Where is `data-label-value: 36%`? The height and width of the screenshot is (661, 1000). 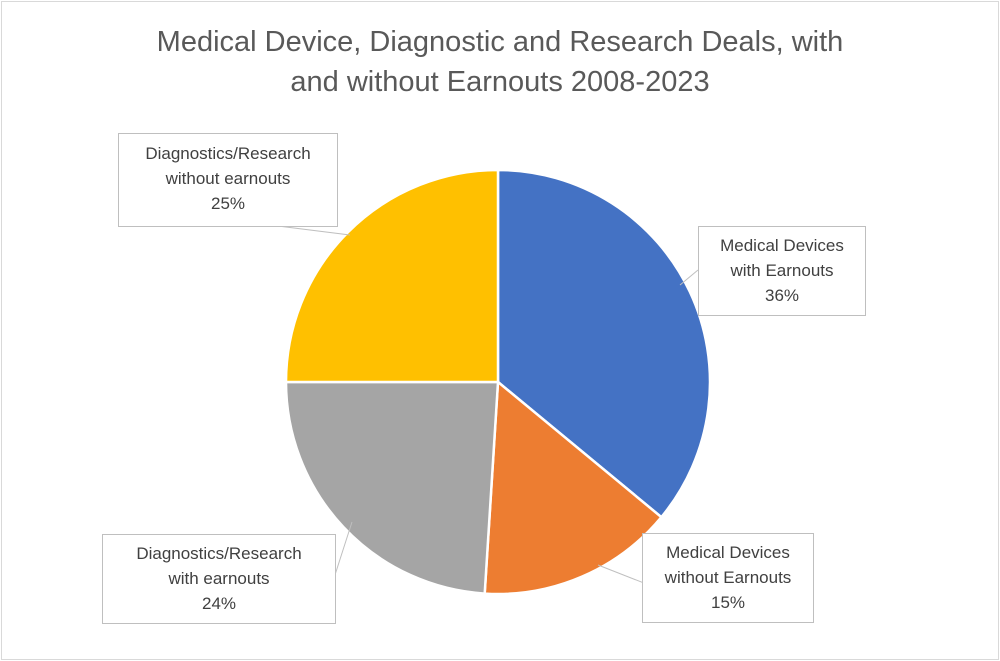 data-label-value: 36% is located at coordinates (782, 295).